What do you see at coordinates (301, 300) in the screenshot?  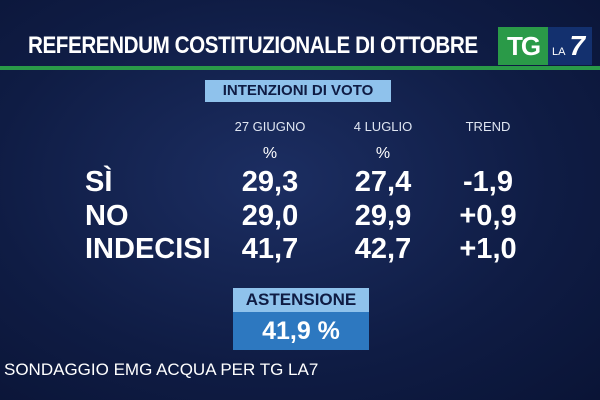 I see `abstention-label: ASTENSIONE` at bounding box center [301, 300].